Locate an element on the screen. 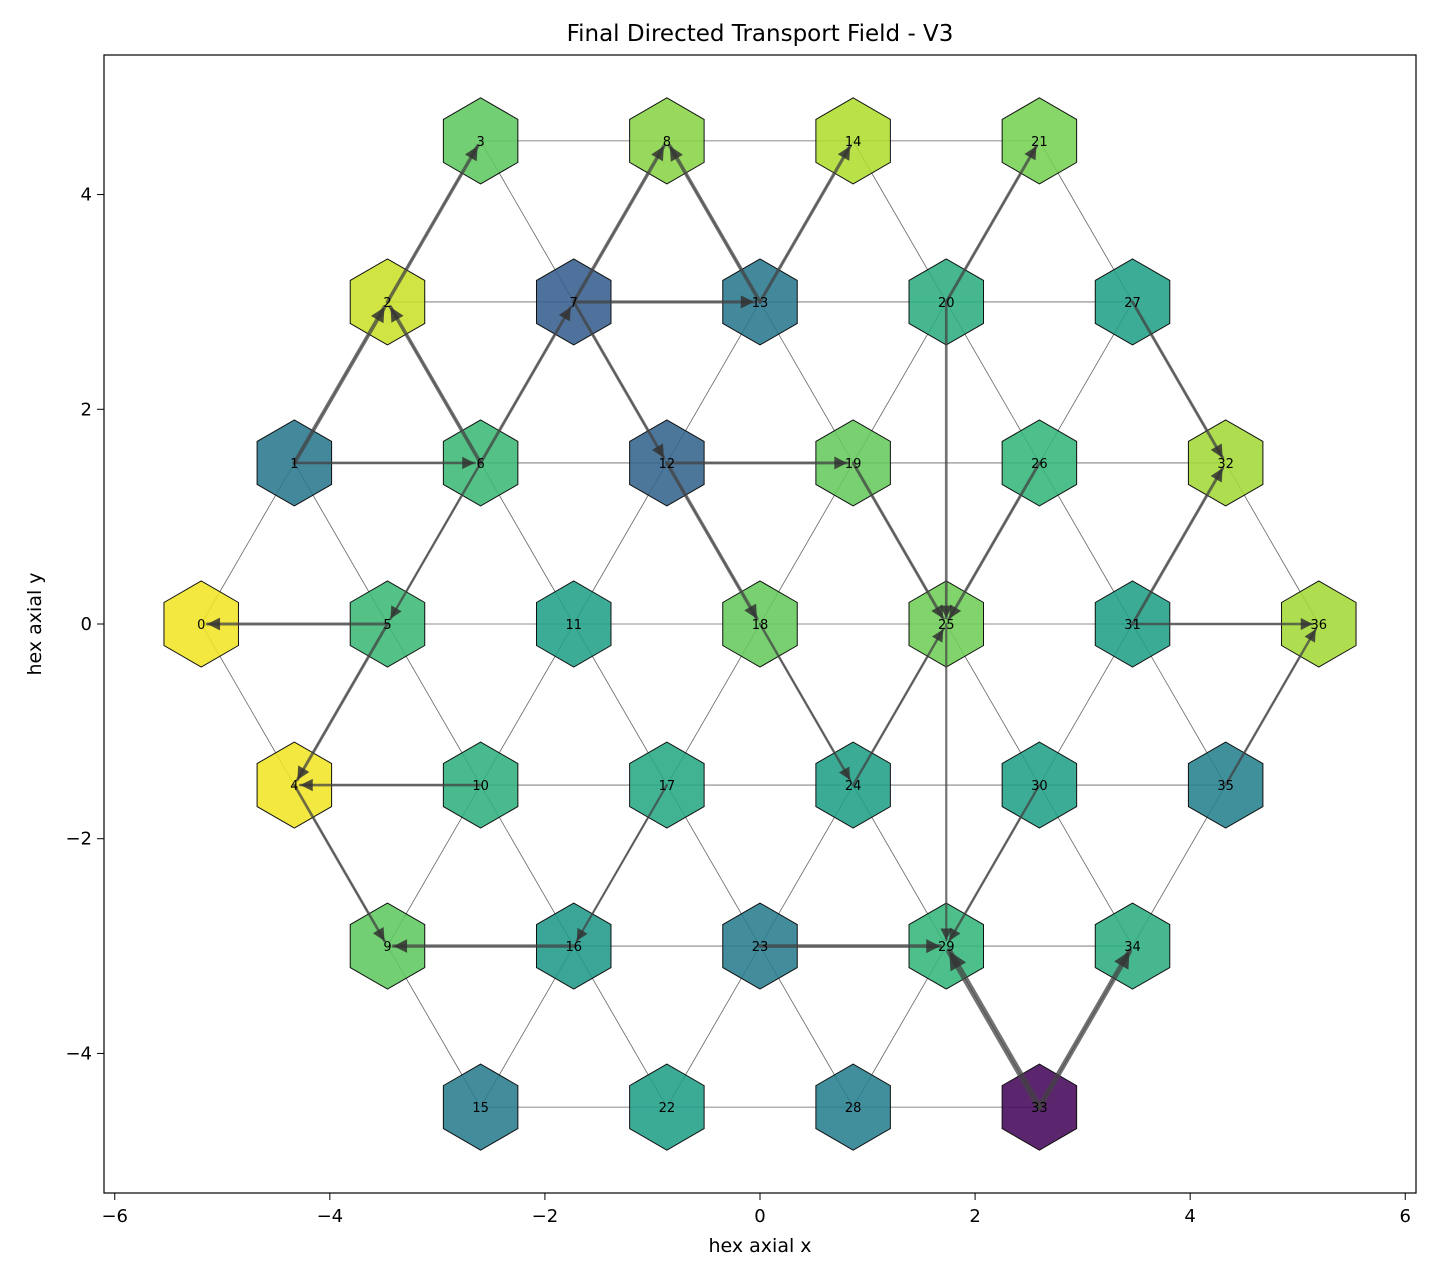 The width and height of the screenshot is (1440, 1280). node-label-3: 3 is located at coordinates (480, 142).